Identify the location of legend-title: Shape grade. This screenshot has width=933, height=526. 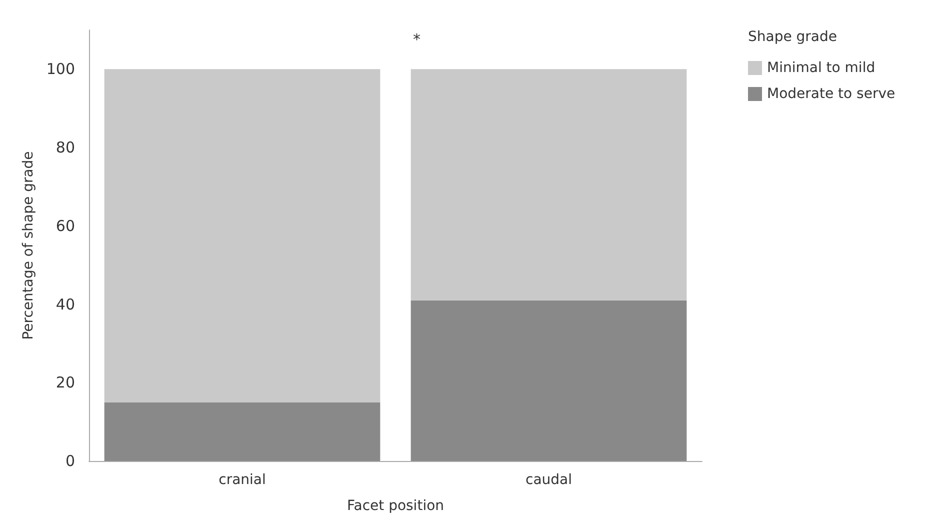
(793, 37).